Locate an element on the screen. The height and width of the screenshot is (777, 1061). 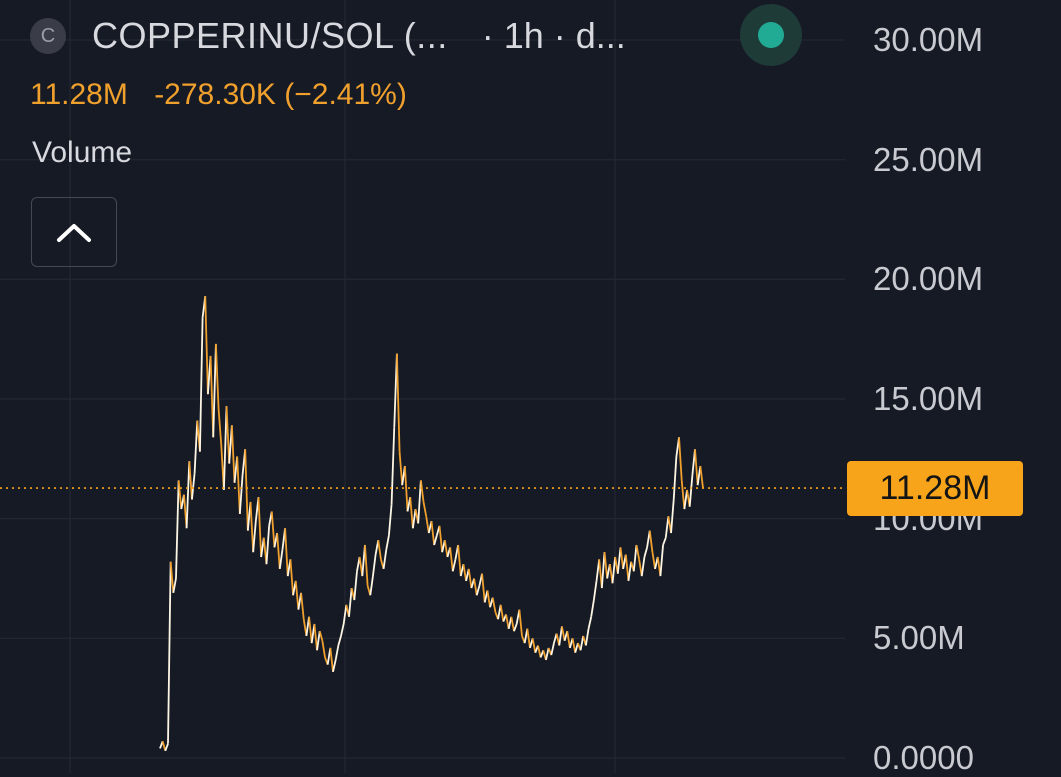
indicator-label: Volume is located at coordinates (82, 152).